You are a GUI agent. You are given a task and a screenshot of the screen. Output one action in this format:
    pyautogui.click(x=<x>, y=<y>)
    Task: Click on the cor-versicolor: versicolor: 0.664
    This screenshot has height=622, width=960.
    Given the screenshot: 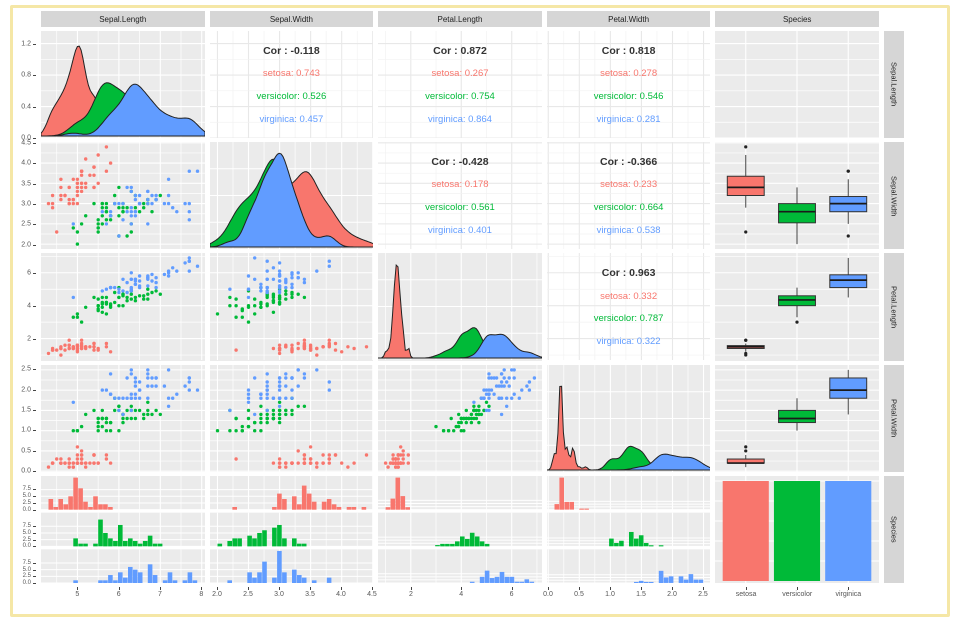 What is the action you would take?
    pyautogui.click(x=628, y=208)
    